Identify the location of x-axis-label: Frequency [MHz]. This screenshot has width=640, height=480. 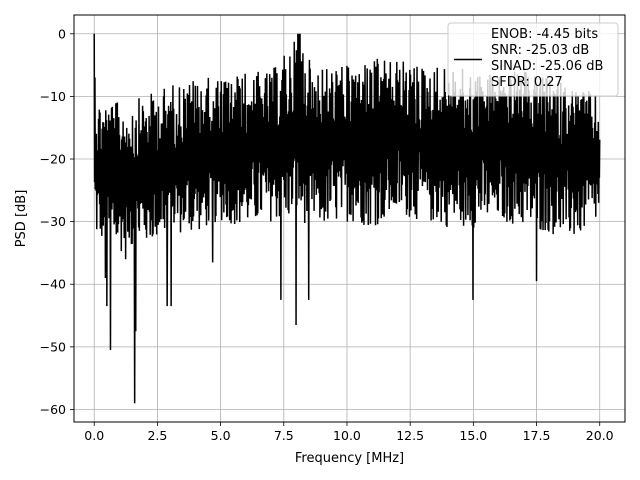
(349, 458).